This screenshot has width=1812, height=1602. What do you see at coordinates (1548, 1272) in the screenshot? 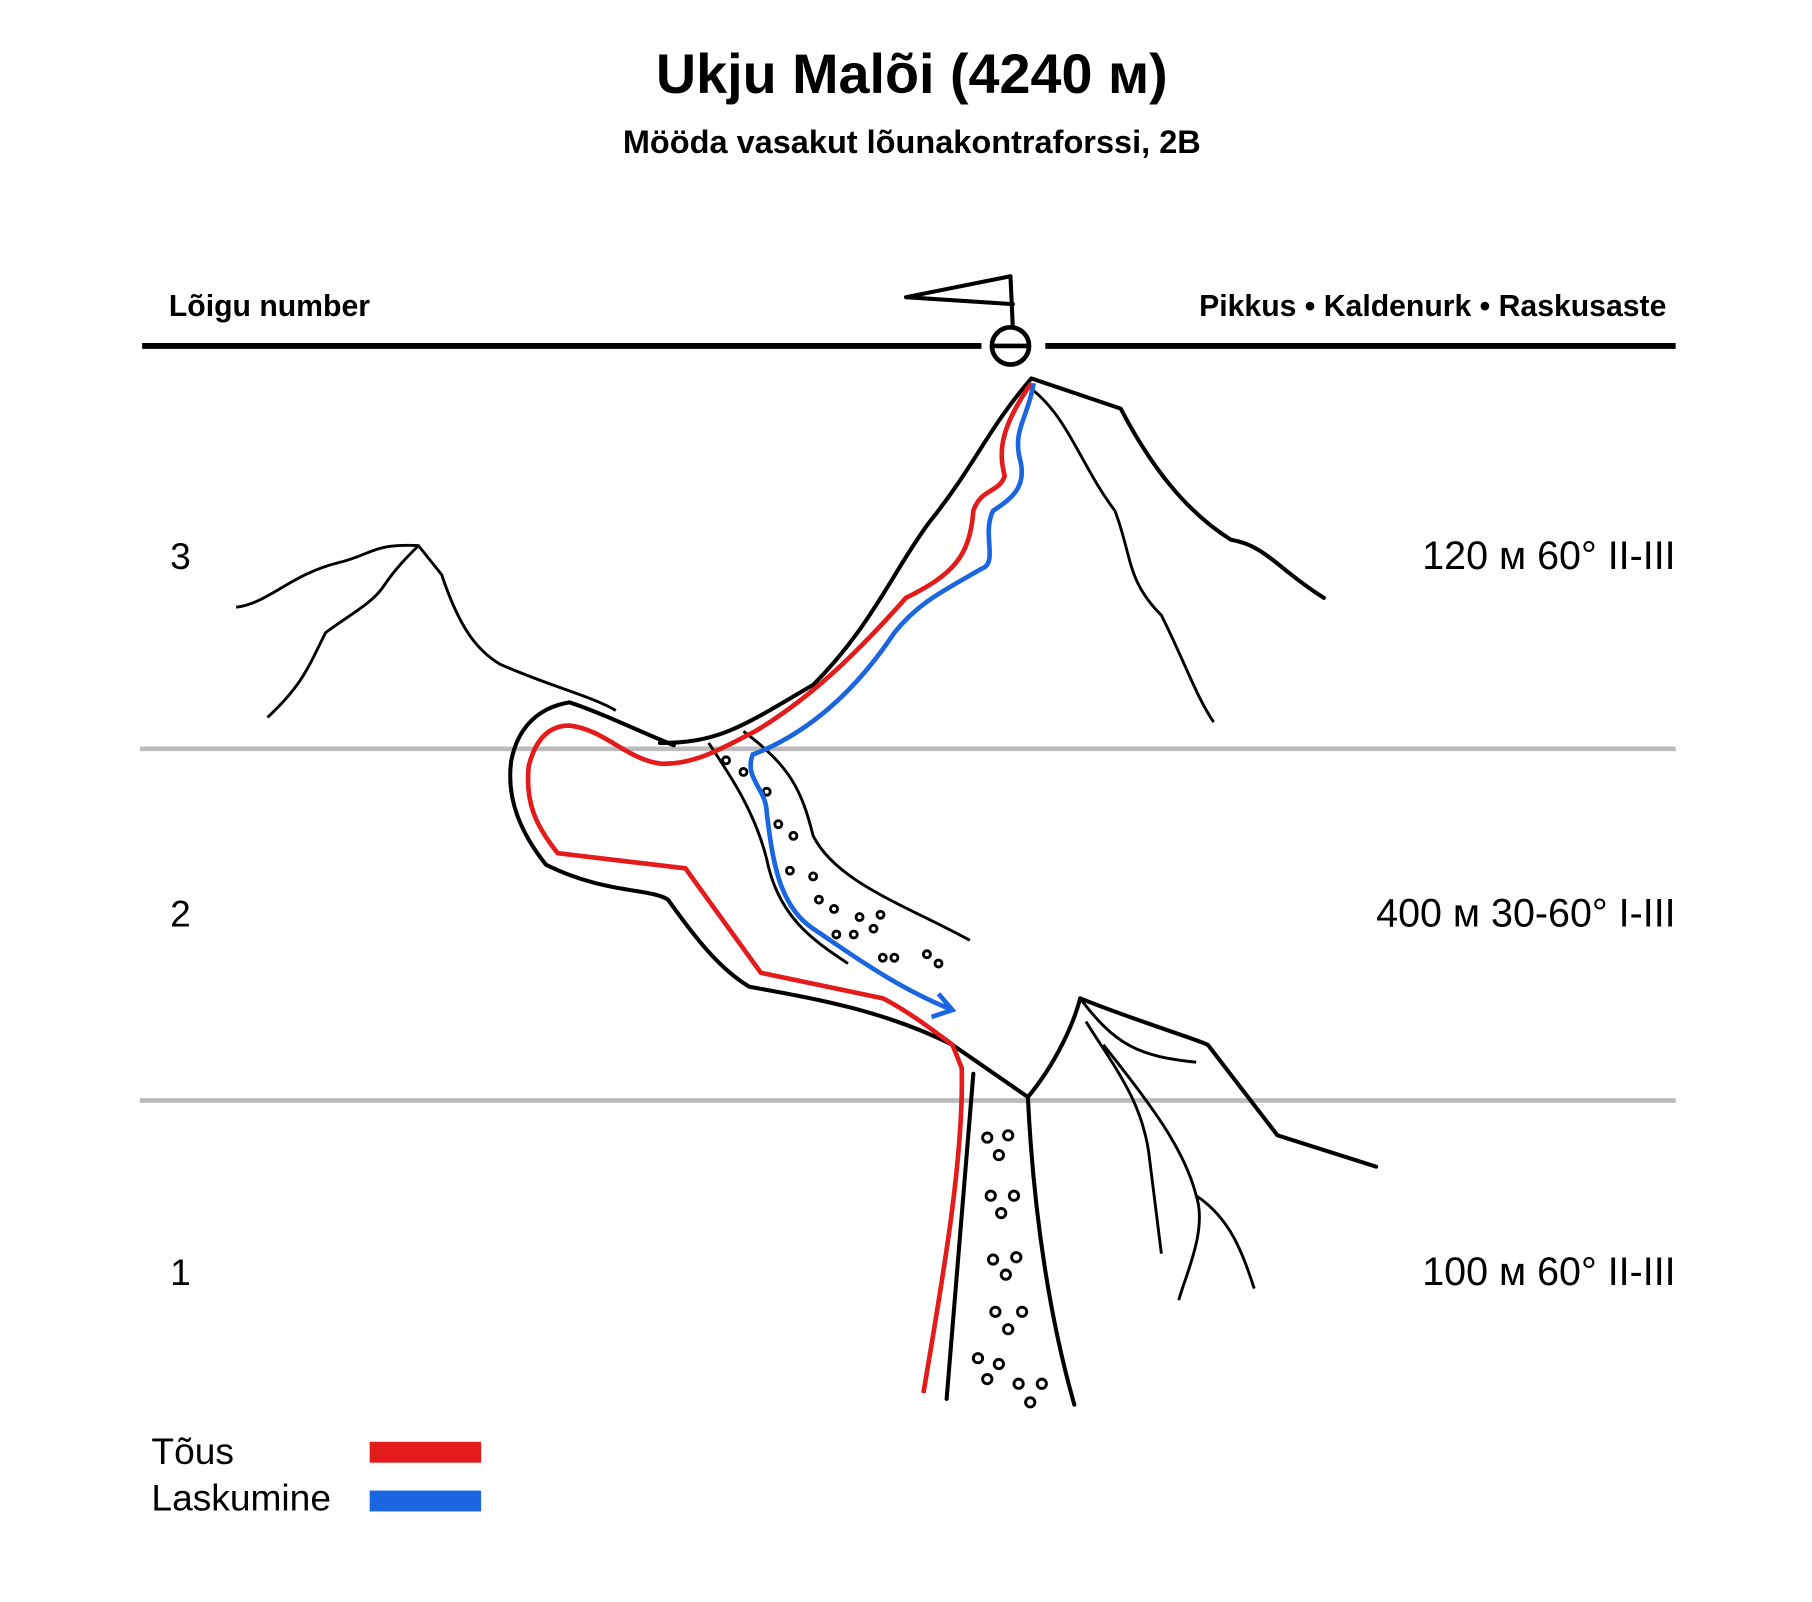
I see `segment-stats: 100 м 60° II-III` at bounding box center [1548, 1272].